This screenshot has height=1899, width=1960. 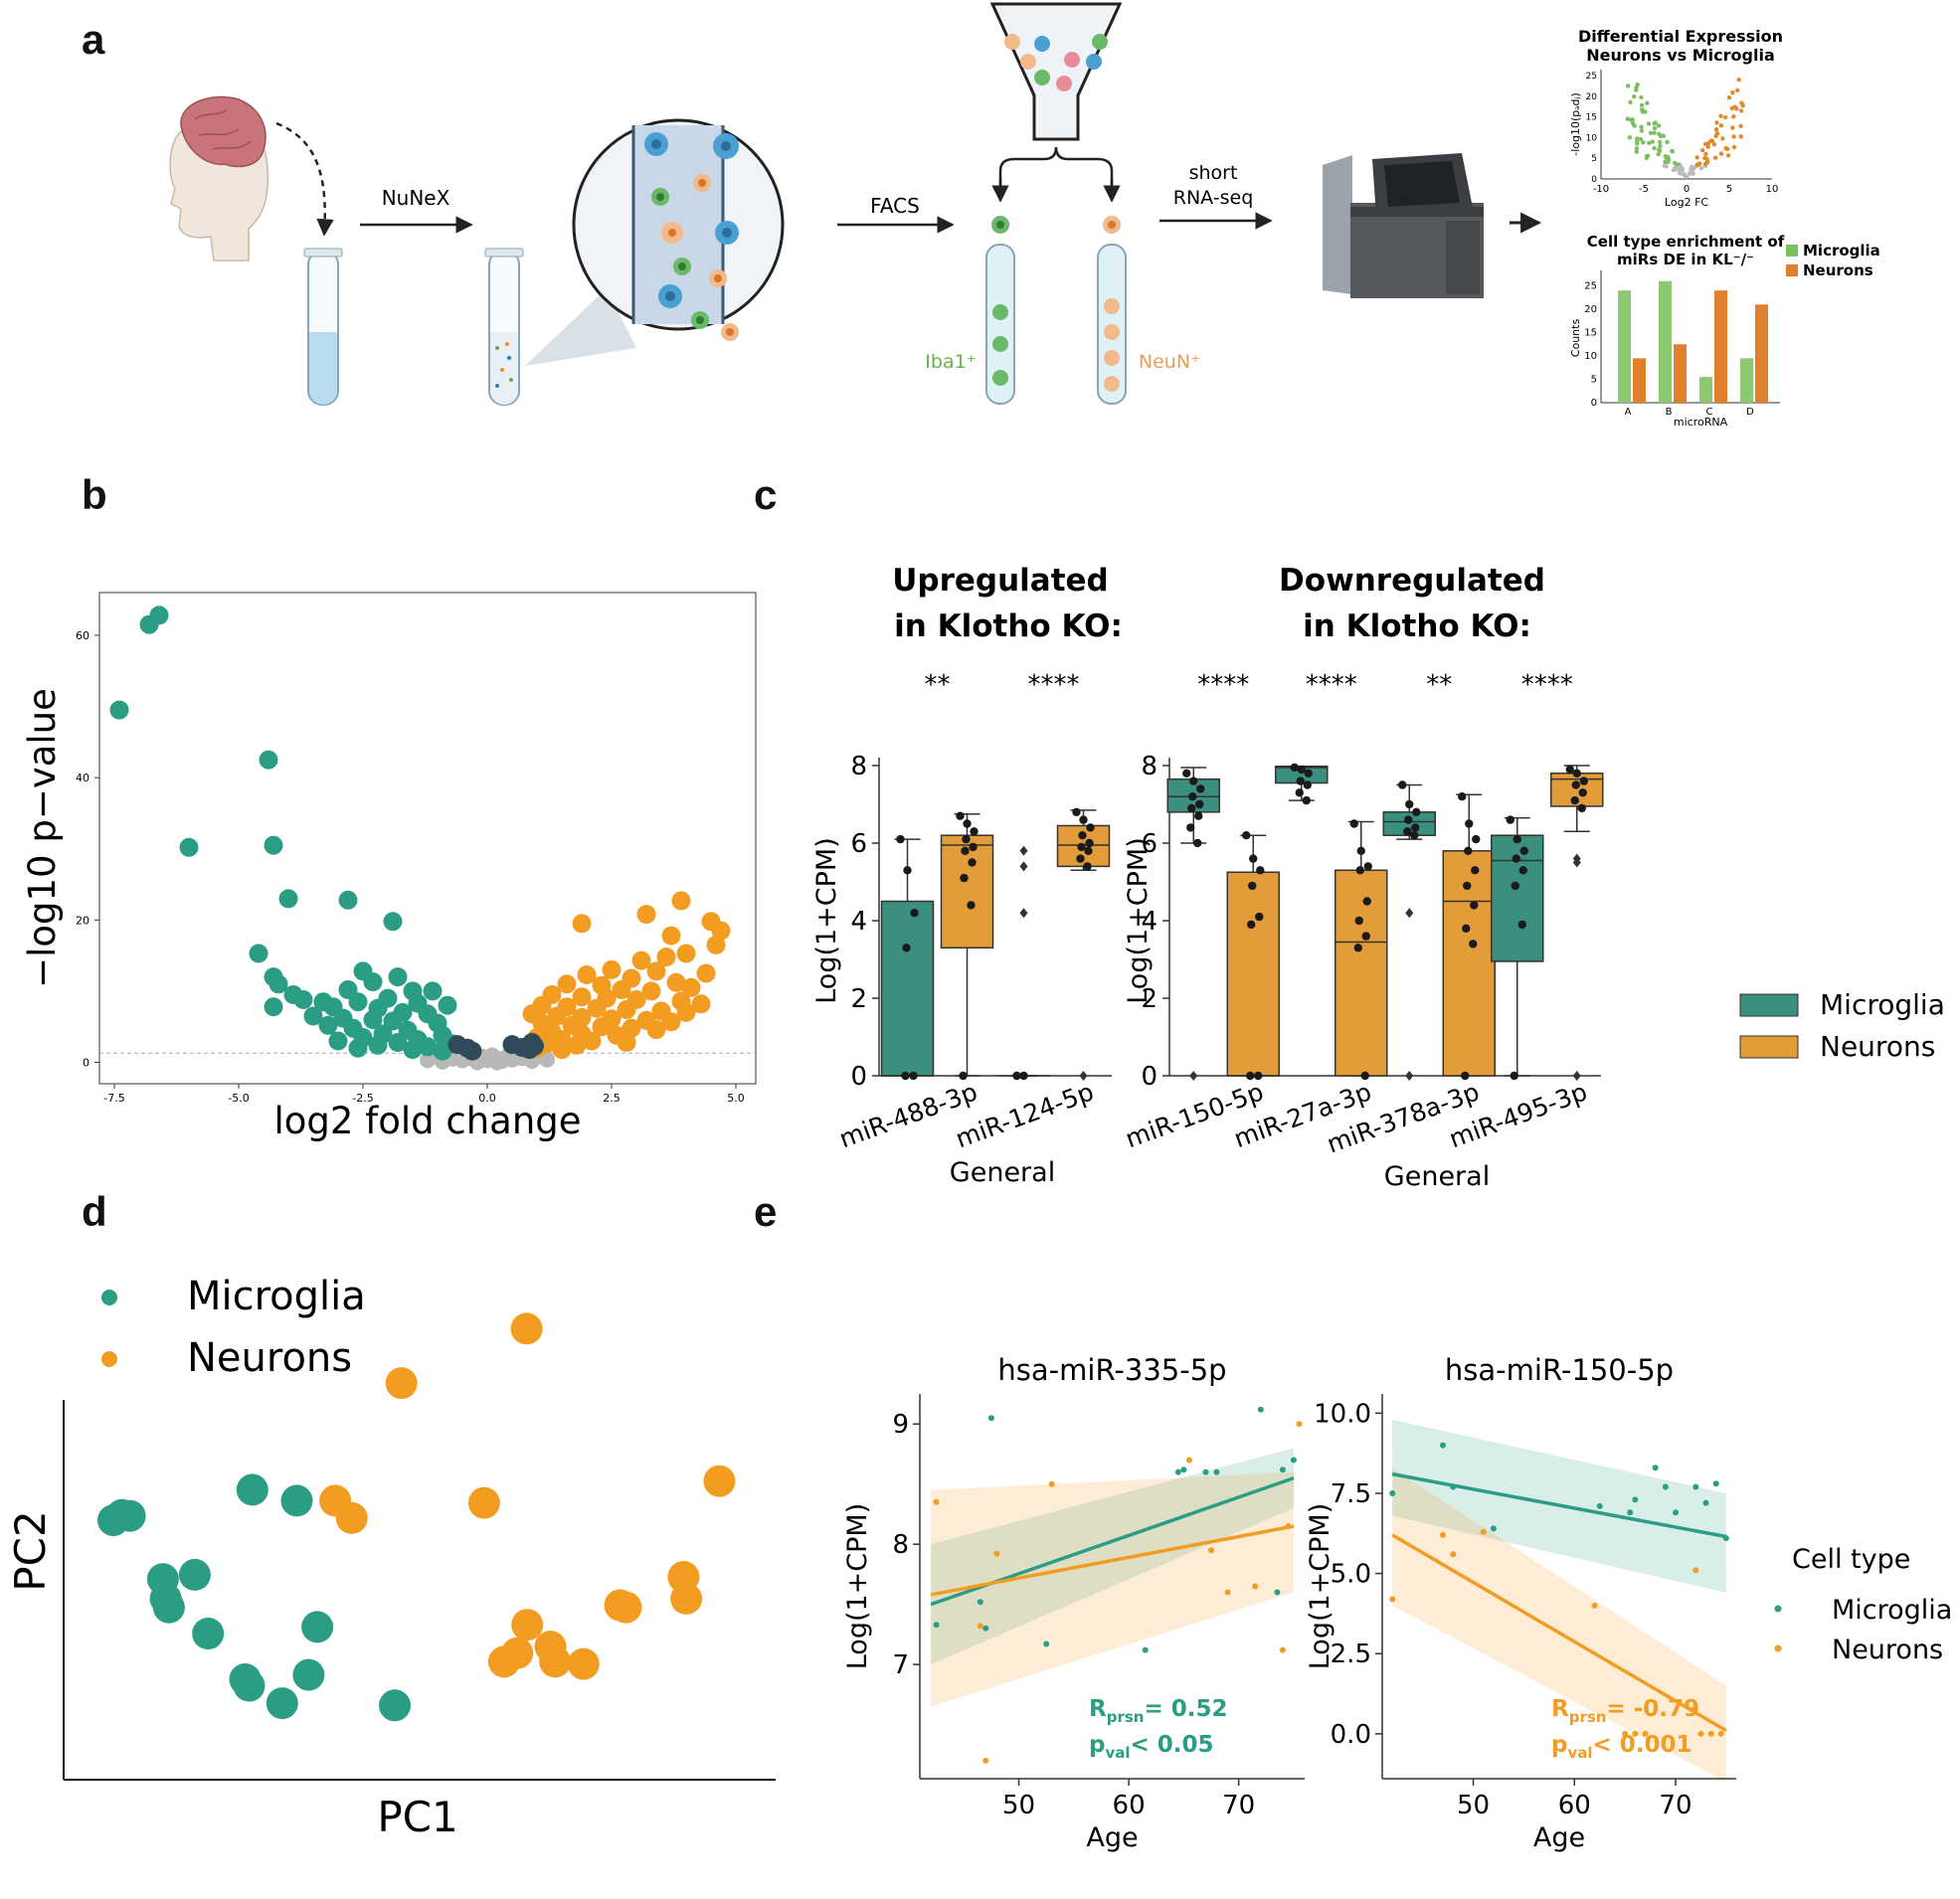 I want to click on inset-bar-ytick: 15, so click(x=1590, y=333).